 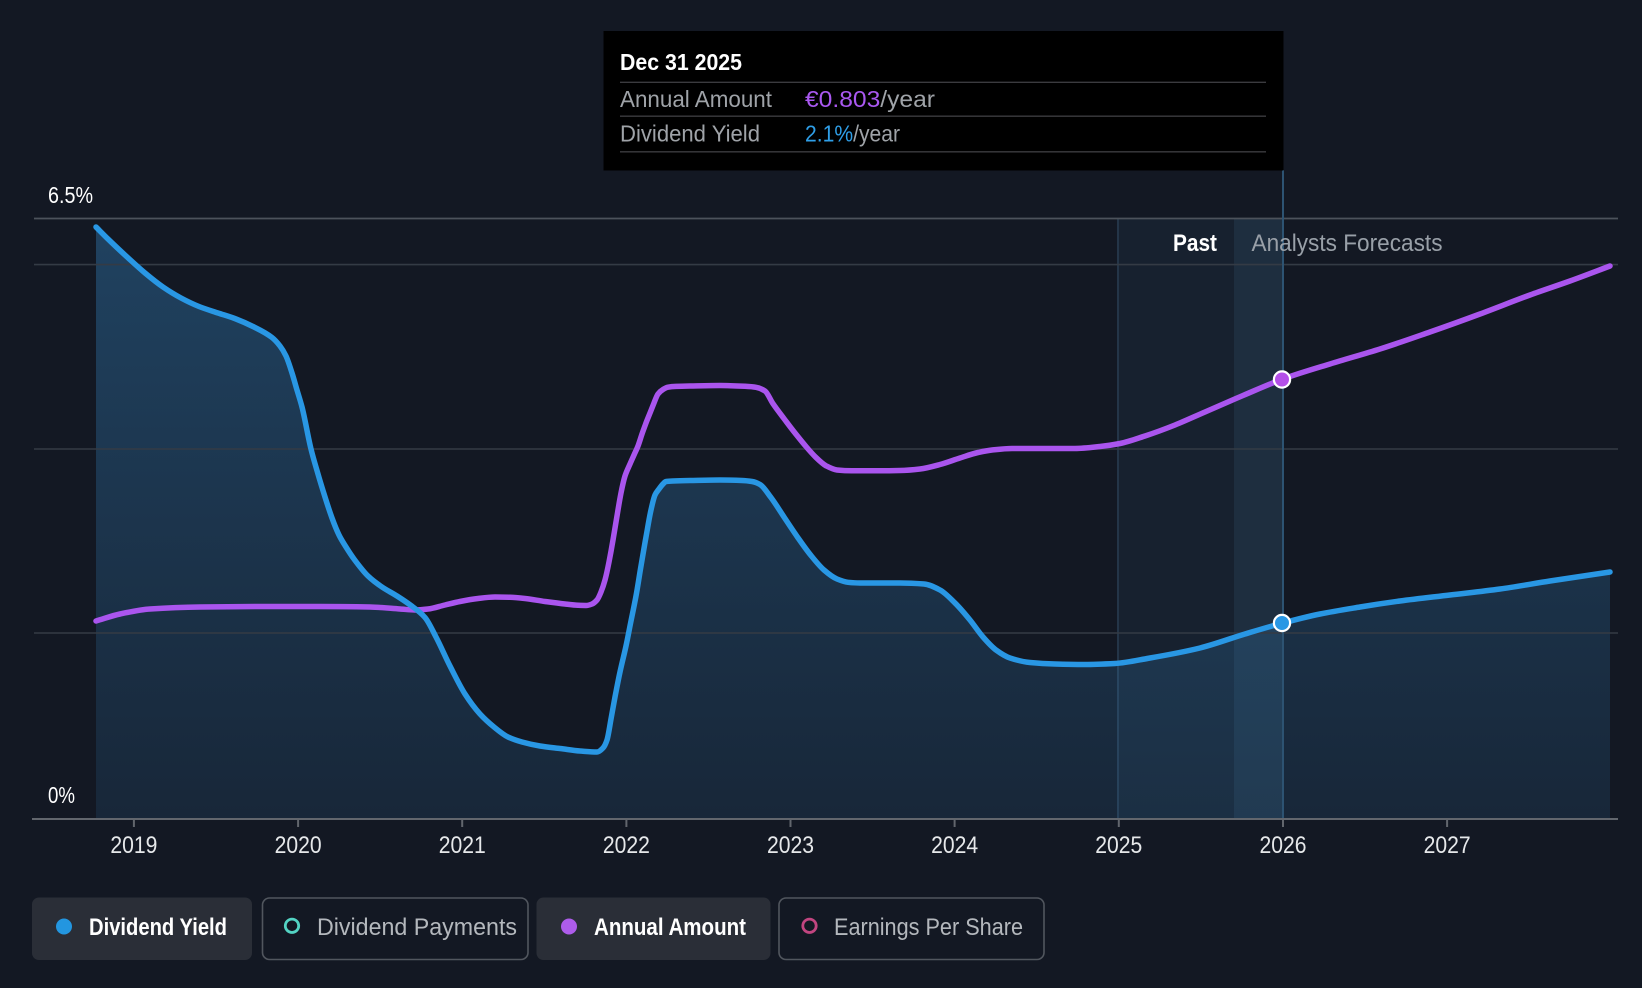 What do you see at coordinates (1195, 243) in the screenshot?
I see `svg-text: Past` at bounding box center [1195, 243].